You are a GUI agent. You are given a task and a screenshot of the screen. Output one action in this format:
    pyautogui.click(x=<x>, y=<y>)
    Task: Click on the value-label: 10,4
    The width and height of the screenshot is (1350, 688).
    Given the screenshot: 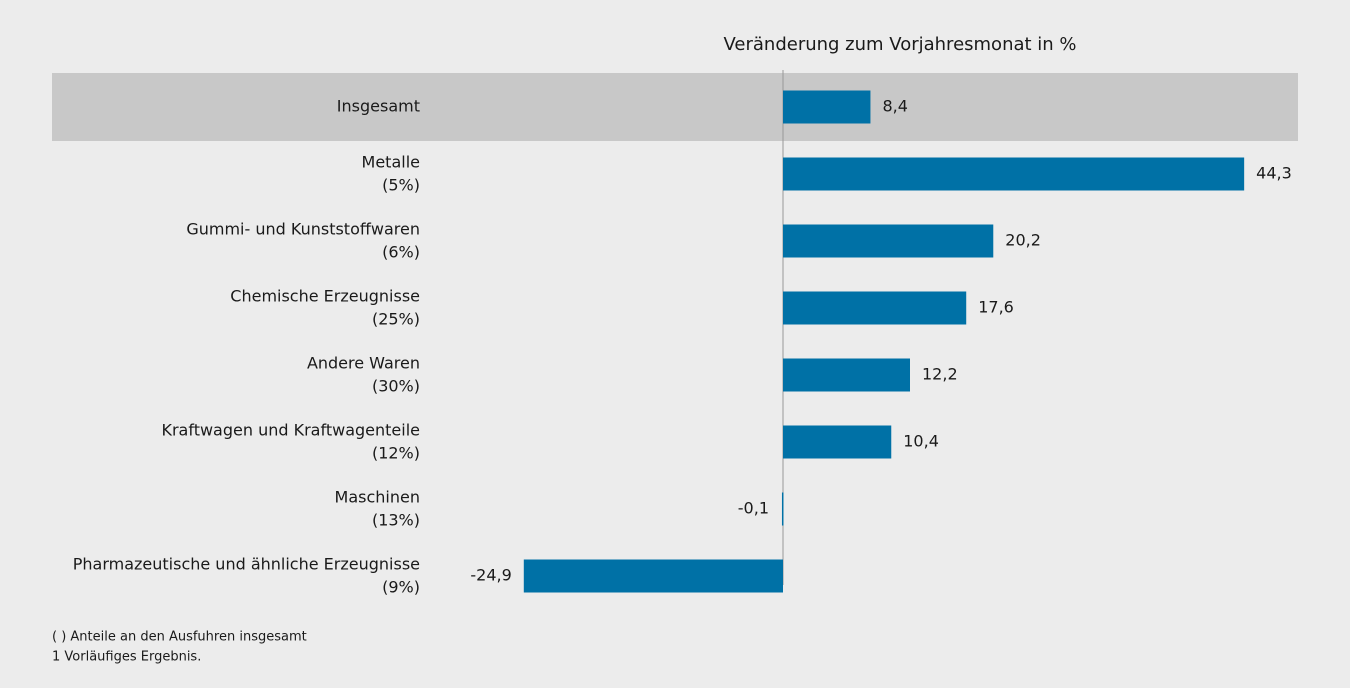 What is the action you would take?
    pyautogui.click(x=921, y=441)
    